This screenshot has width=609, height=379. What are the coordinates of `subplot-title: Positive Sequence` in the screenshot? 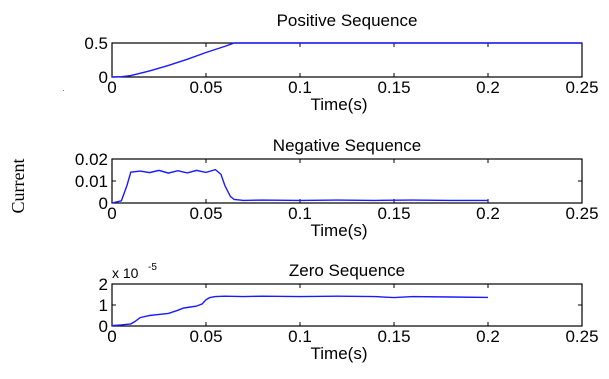 It's located at (347, 20).